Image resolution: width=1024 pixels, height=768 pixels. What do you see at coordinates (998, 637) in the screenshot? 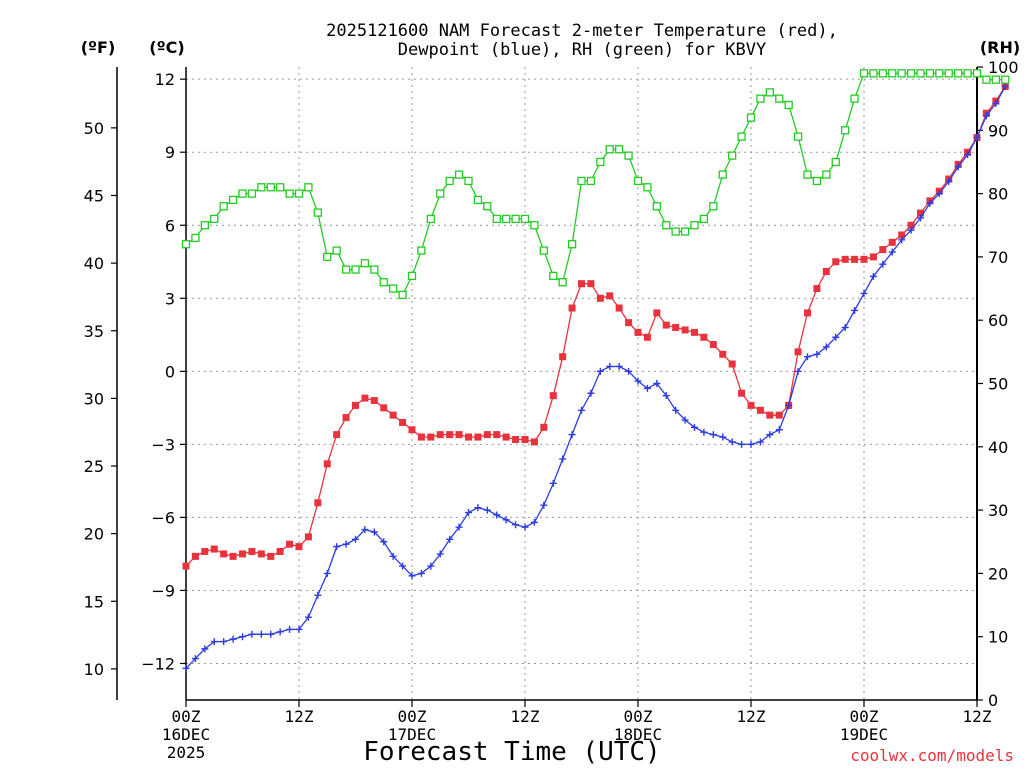
I see `rh-tick-label: 10` at bounding box center [998, 637].